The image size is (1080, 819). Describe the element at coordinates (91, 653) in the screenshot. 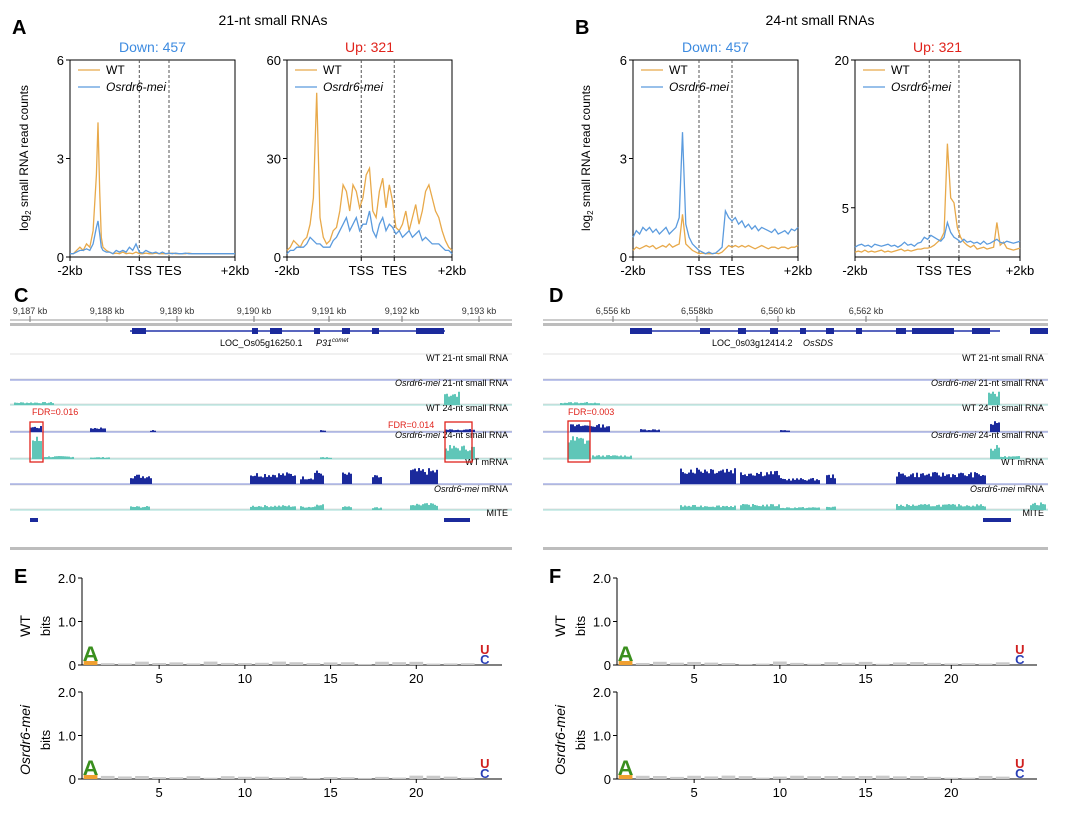

I see `logo-letter-a: A` at that location.